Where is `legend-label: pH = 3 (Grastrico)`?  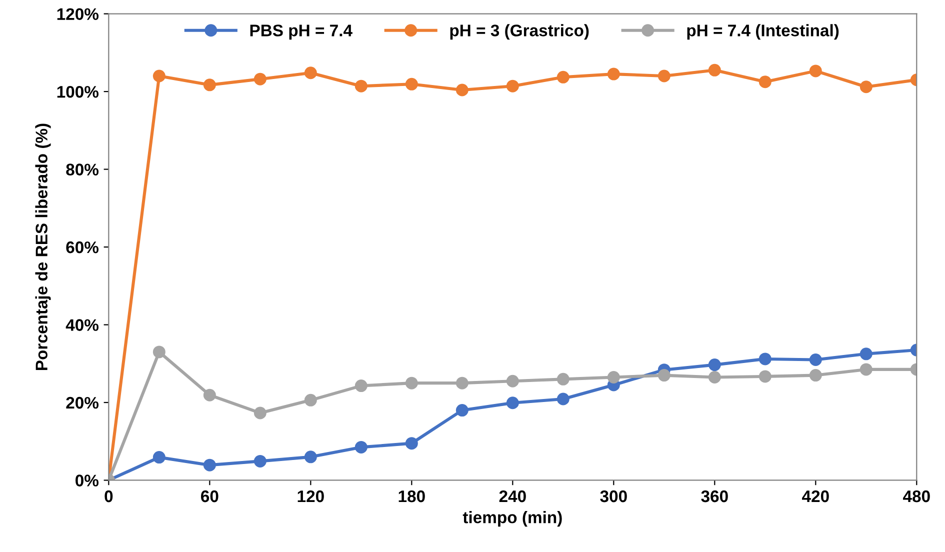 legend-label: pH = 3 (Grastrico) is located at coordinates (519, 32).